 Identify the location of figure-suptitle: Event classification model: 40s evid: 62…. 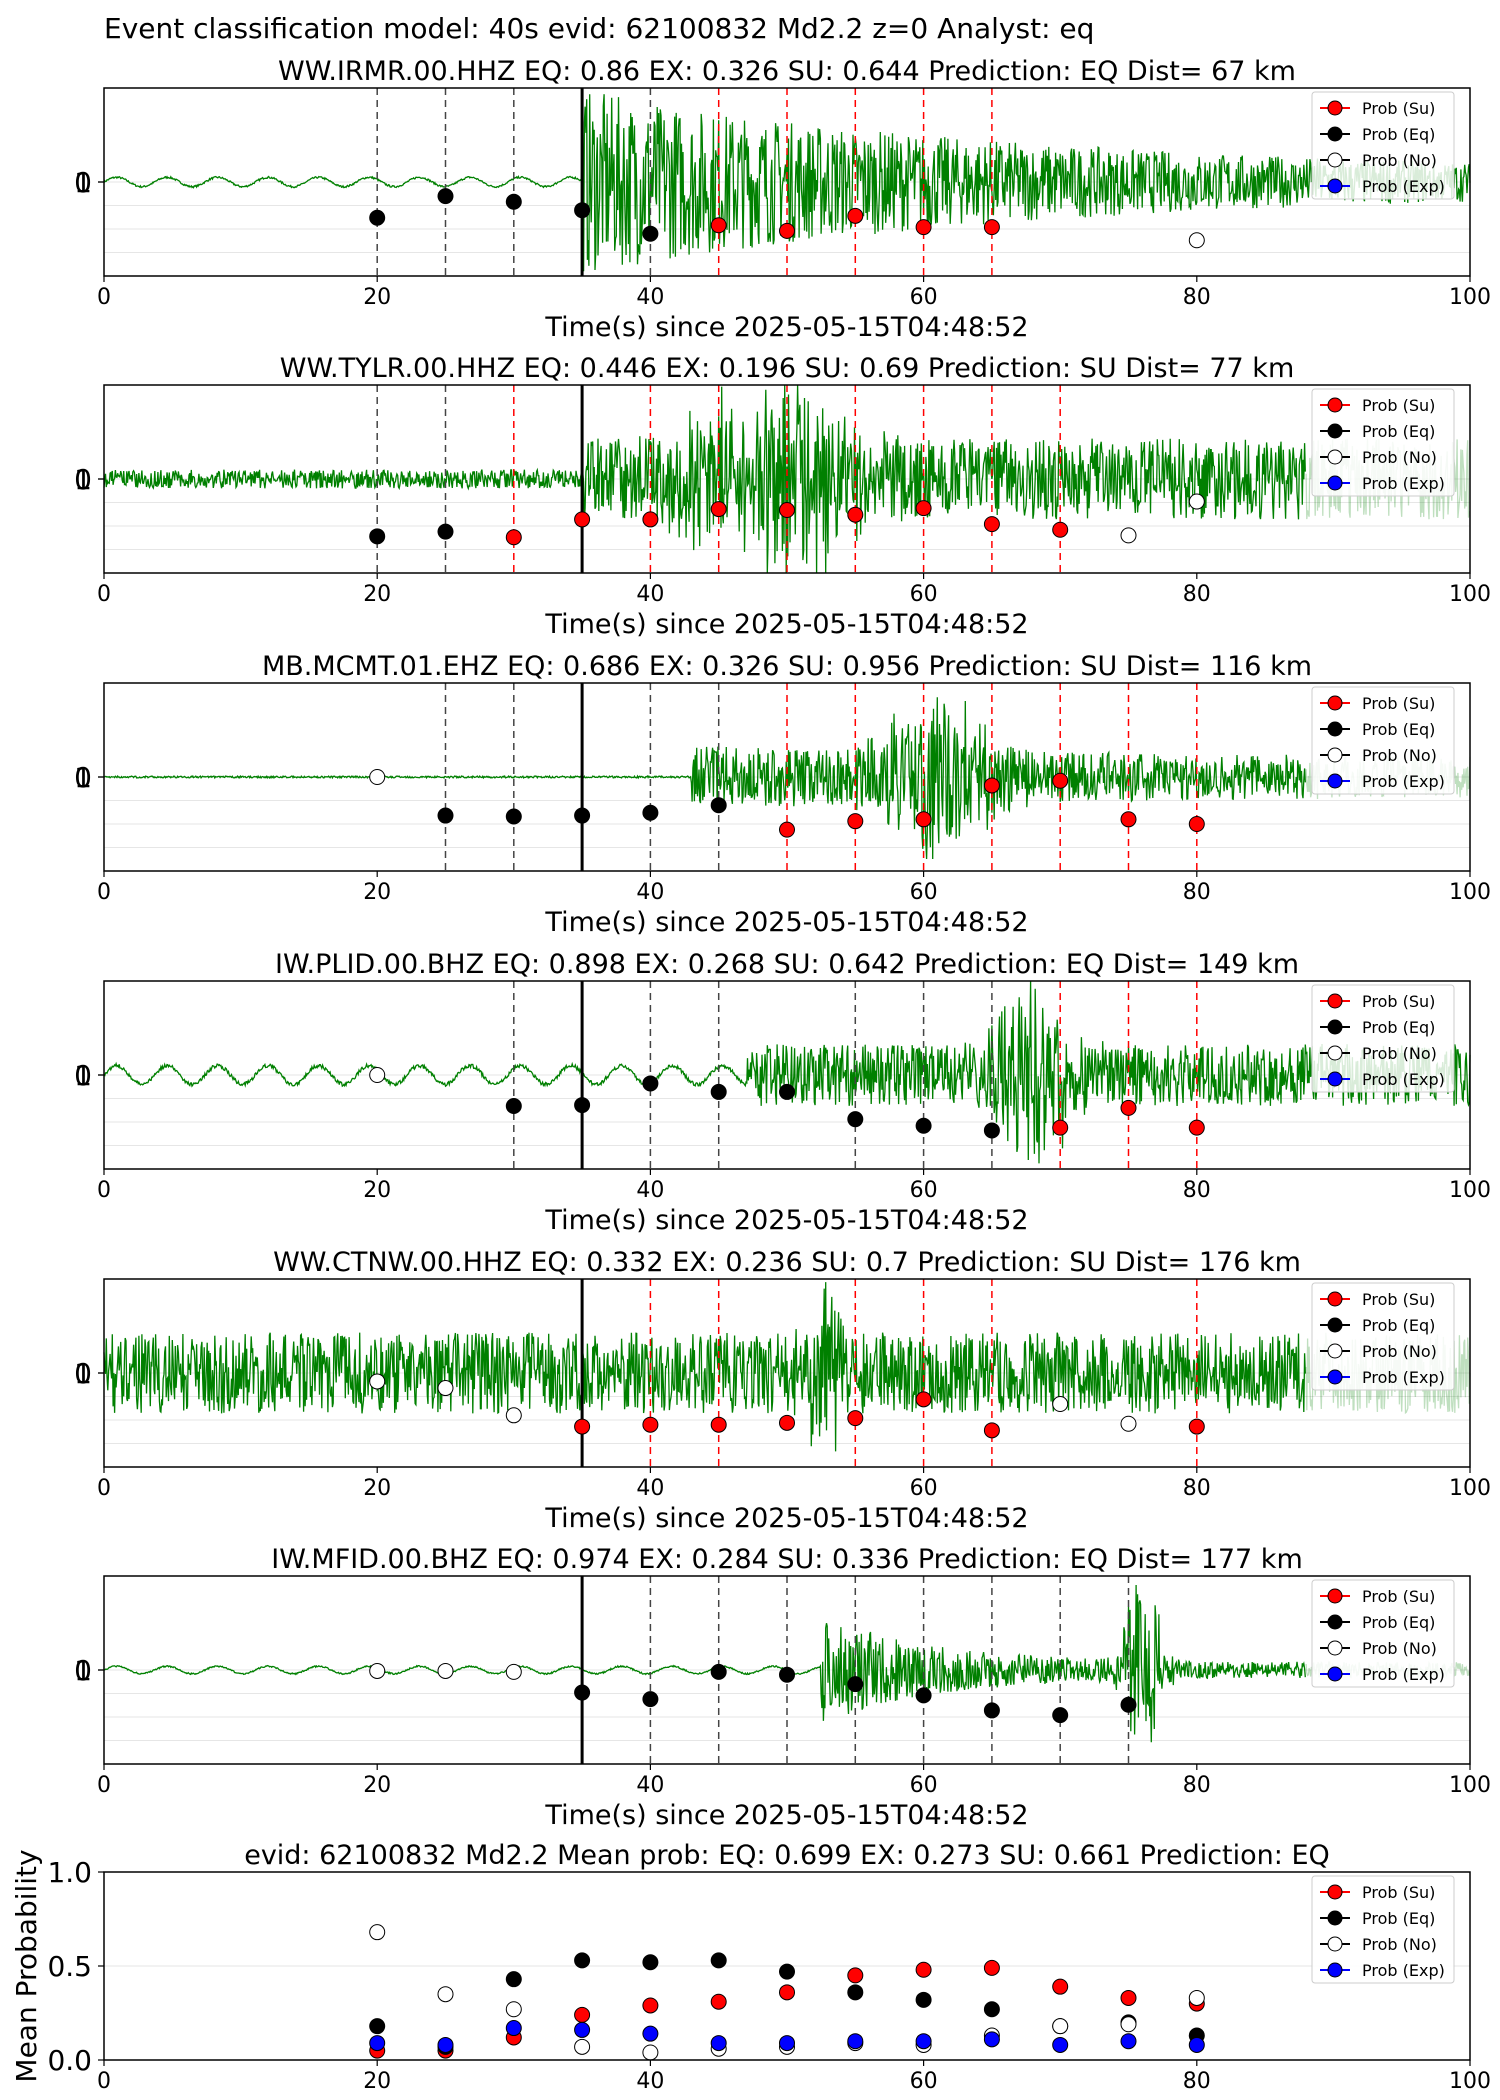
(599, 28).